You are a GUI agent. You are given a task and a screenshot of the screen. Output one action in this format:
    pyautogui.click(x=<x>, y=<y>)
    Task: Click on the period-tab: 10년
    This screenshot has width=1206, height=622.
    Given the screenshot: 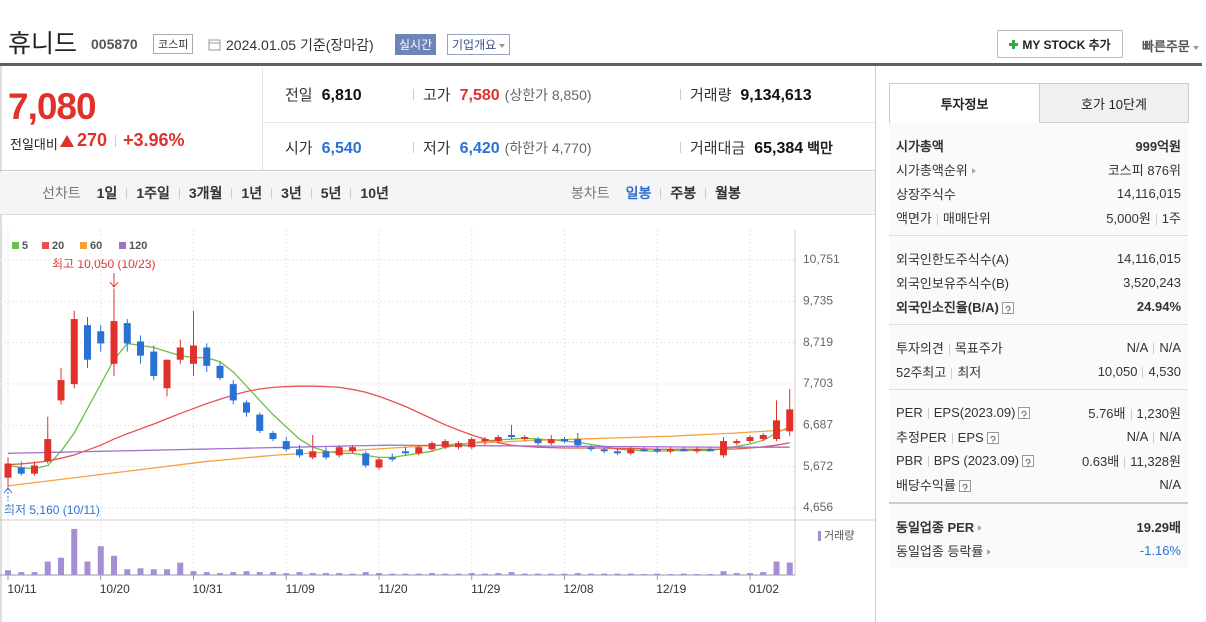 What is the action you would take?
    pyautogui.click(x=374, y=193)
    